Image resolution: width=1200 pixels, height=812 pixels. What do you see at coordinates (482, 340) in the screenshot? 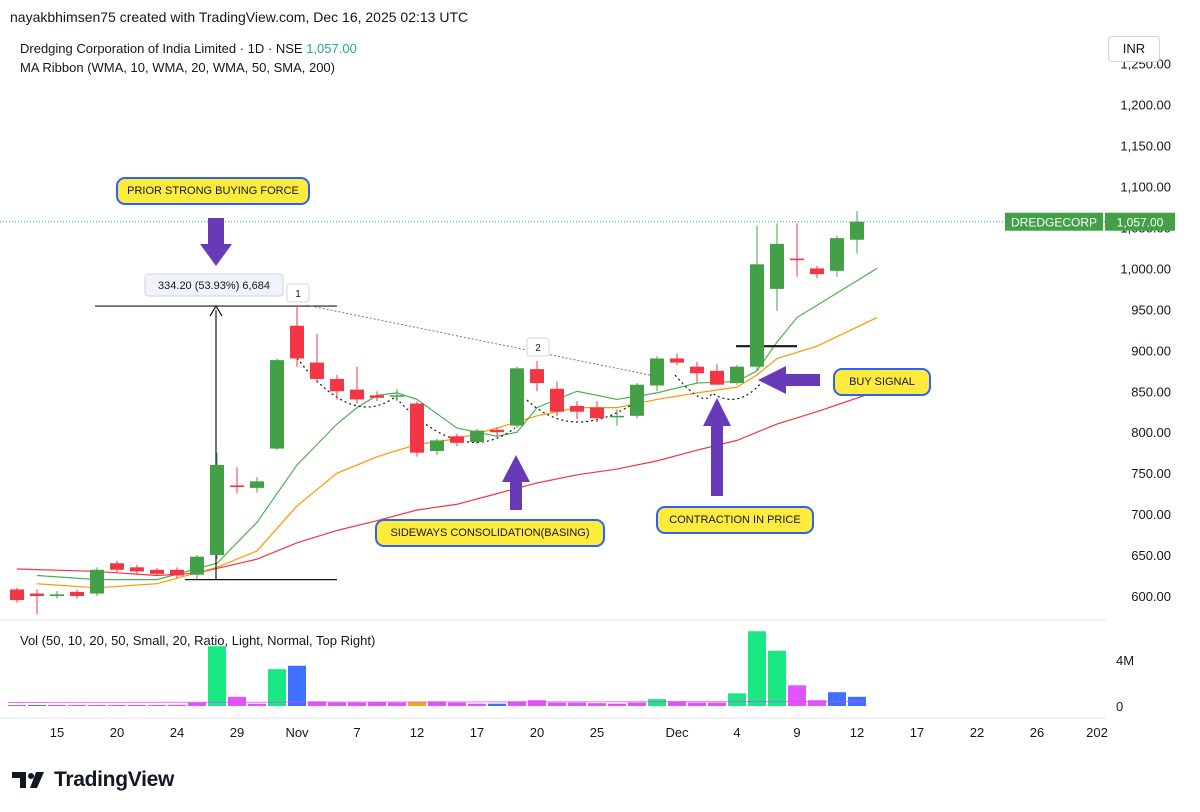
I see `trend-line` at bounding box center [482, 340].